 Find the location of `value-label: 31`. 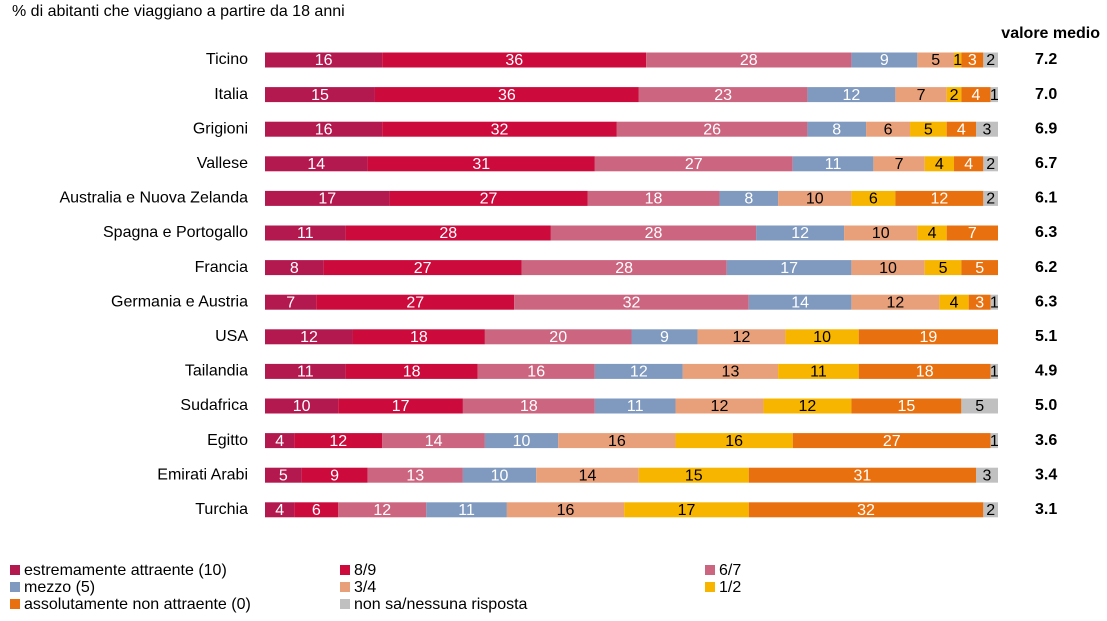

value-label: 31 is located at coordinates (481, 164).